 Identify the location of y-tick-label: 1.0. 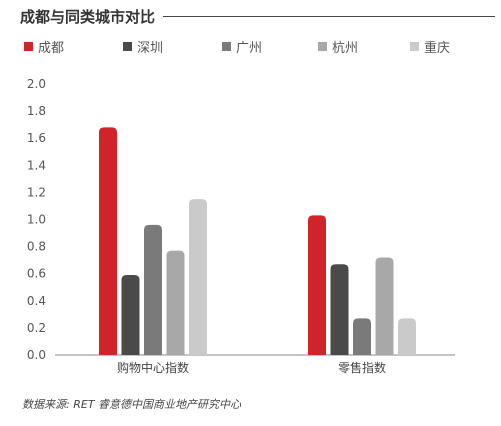
(36, 220).